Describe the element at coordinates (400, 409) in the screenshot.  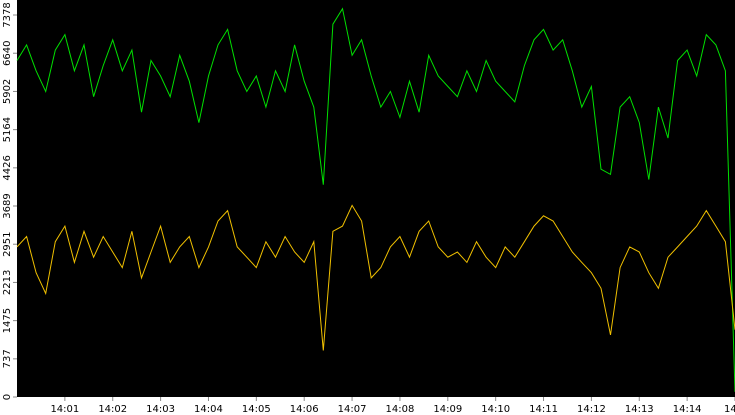
I see `x-tick-label: 14:08` at that location.